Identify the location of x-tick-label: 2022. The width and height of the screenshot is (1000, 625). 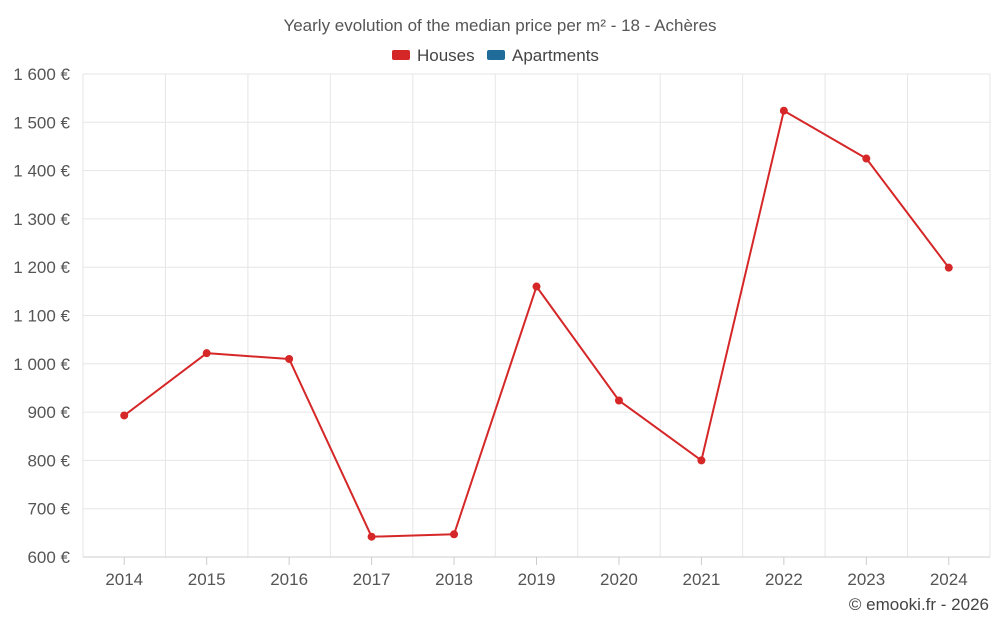
(784, 579).